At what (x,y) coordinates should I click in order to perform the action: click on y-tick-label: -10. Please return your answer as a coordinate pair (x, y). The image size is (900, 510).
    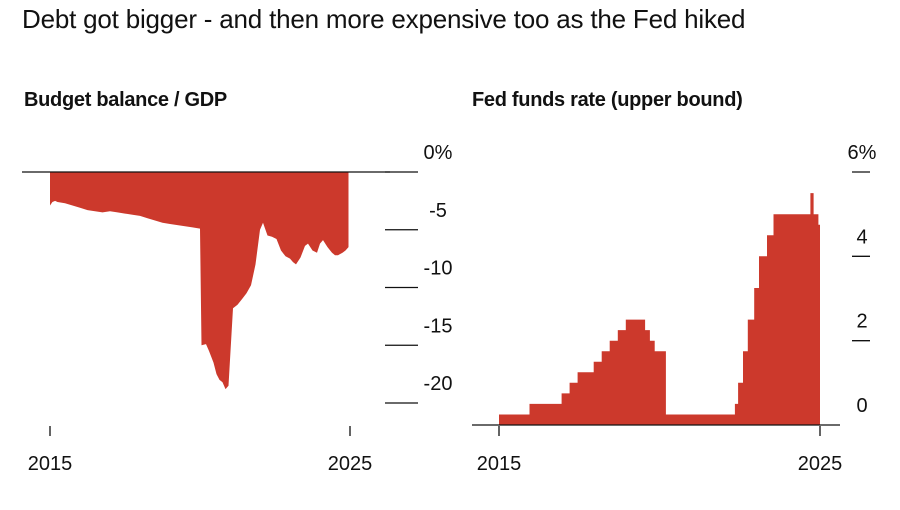
    Looking at the image, I should click on (438, 269).